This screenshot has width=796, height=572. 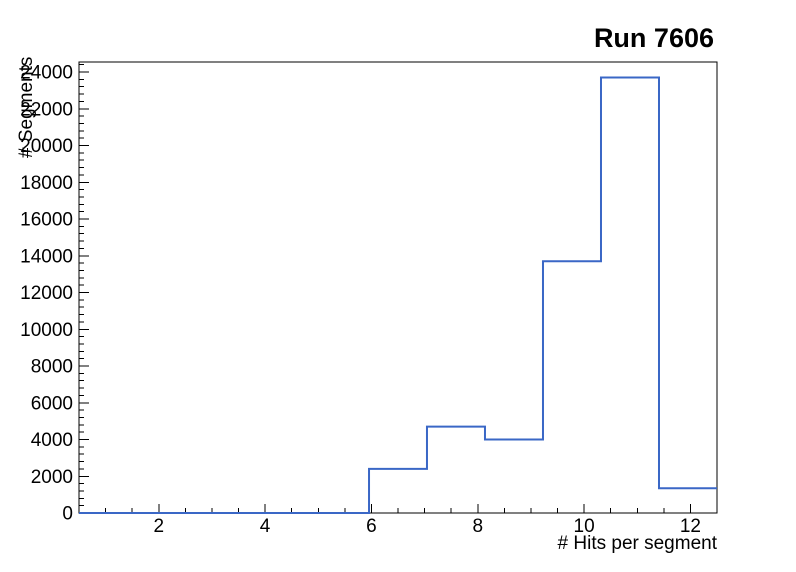 What do you see at coordinates (371, 526) in the screenshot?
I see `x-tick-label: 6` at bounding box center [371, 526].